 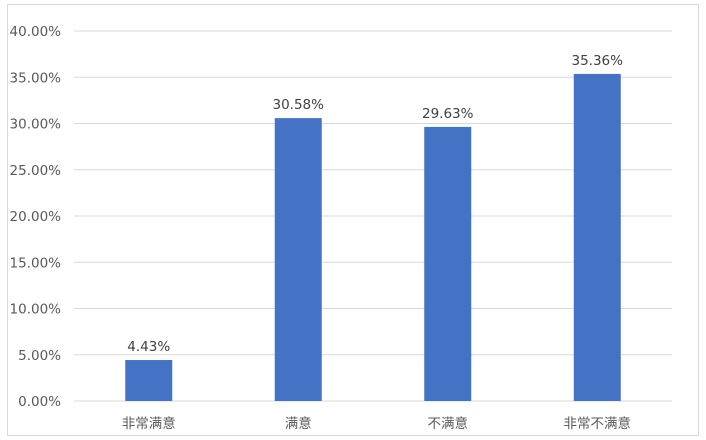 What do you see at coordinates (39, 356) in the screenshot?
I see `y-tick-label: 5.00%` at bounding box center [39, 356].